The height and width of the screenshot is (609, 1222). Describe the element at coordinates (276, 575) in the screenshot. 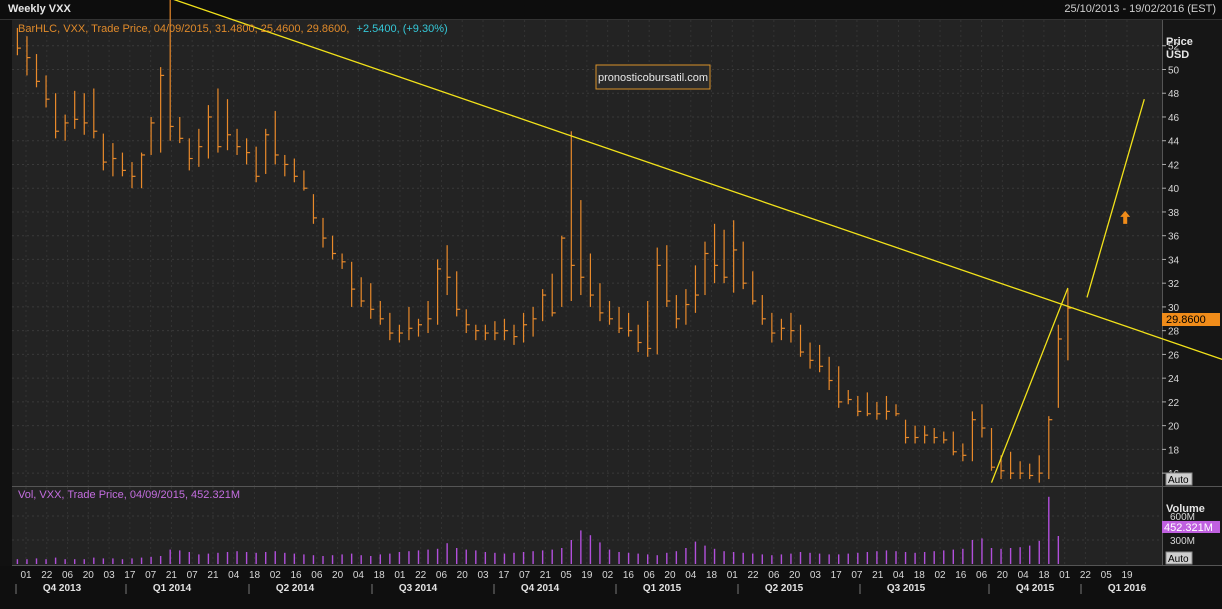

I see `week-tick-label: 02` at that location.